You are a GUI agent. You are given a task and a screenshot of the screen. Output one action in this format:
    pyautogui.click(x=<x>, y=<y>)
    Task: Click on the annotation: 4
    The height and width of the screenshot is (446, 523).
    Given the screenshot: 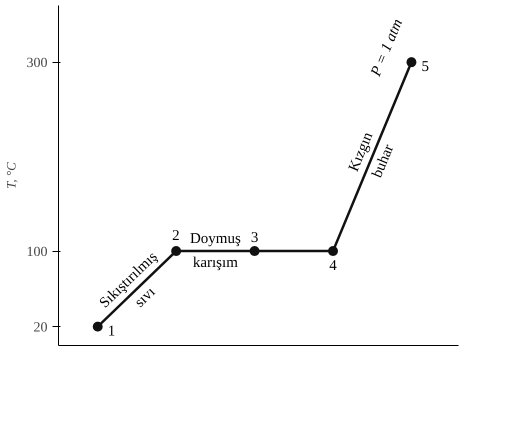 What is the action you would take?
    pyautogui.click(x=333, y=266)
    